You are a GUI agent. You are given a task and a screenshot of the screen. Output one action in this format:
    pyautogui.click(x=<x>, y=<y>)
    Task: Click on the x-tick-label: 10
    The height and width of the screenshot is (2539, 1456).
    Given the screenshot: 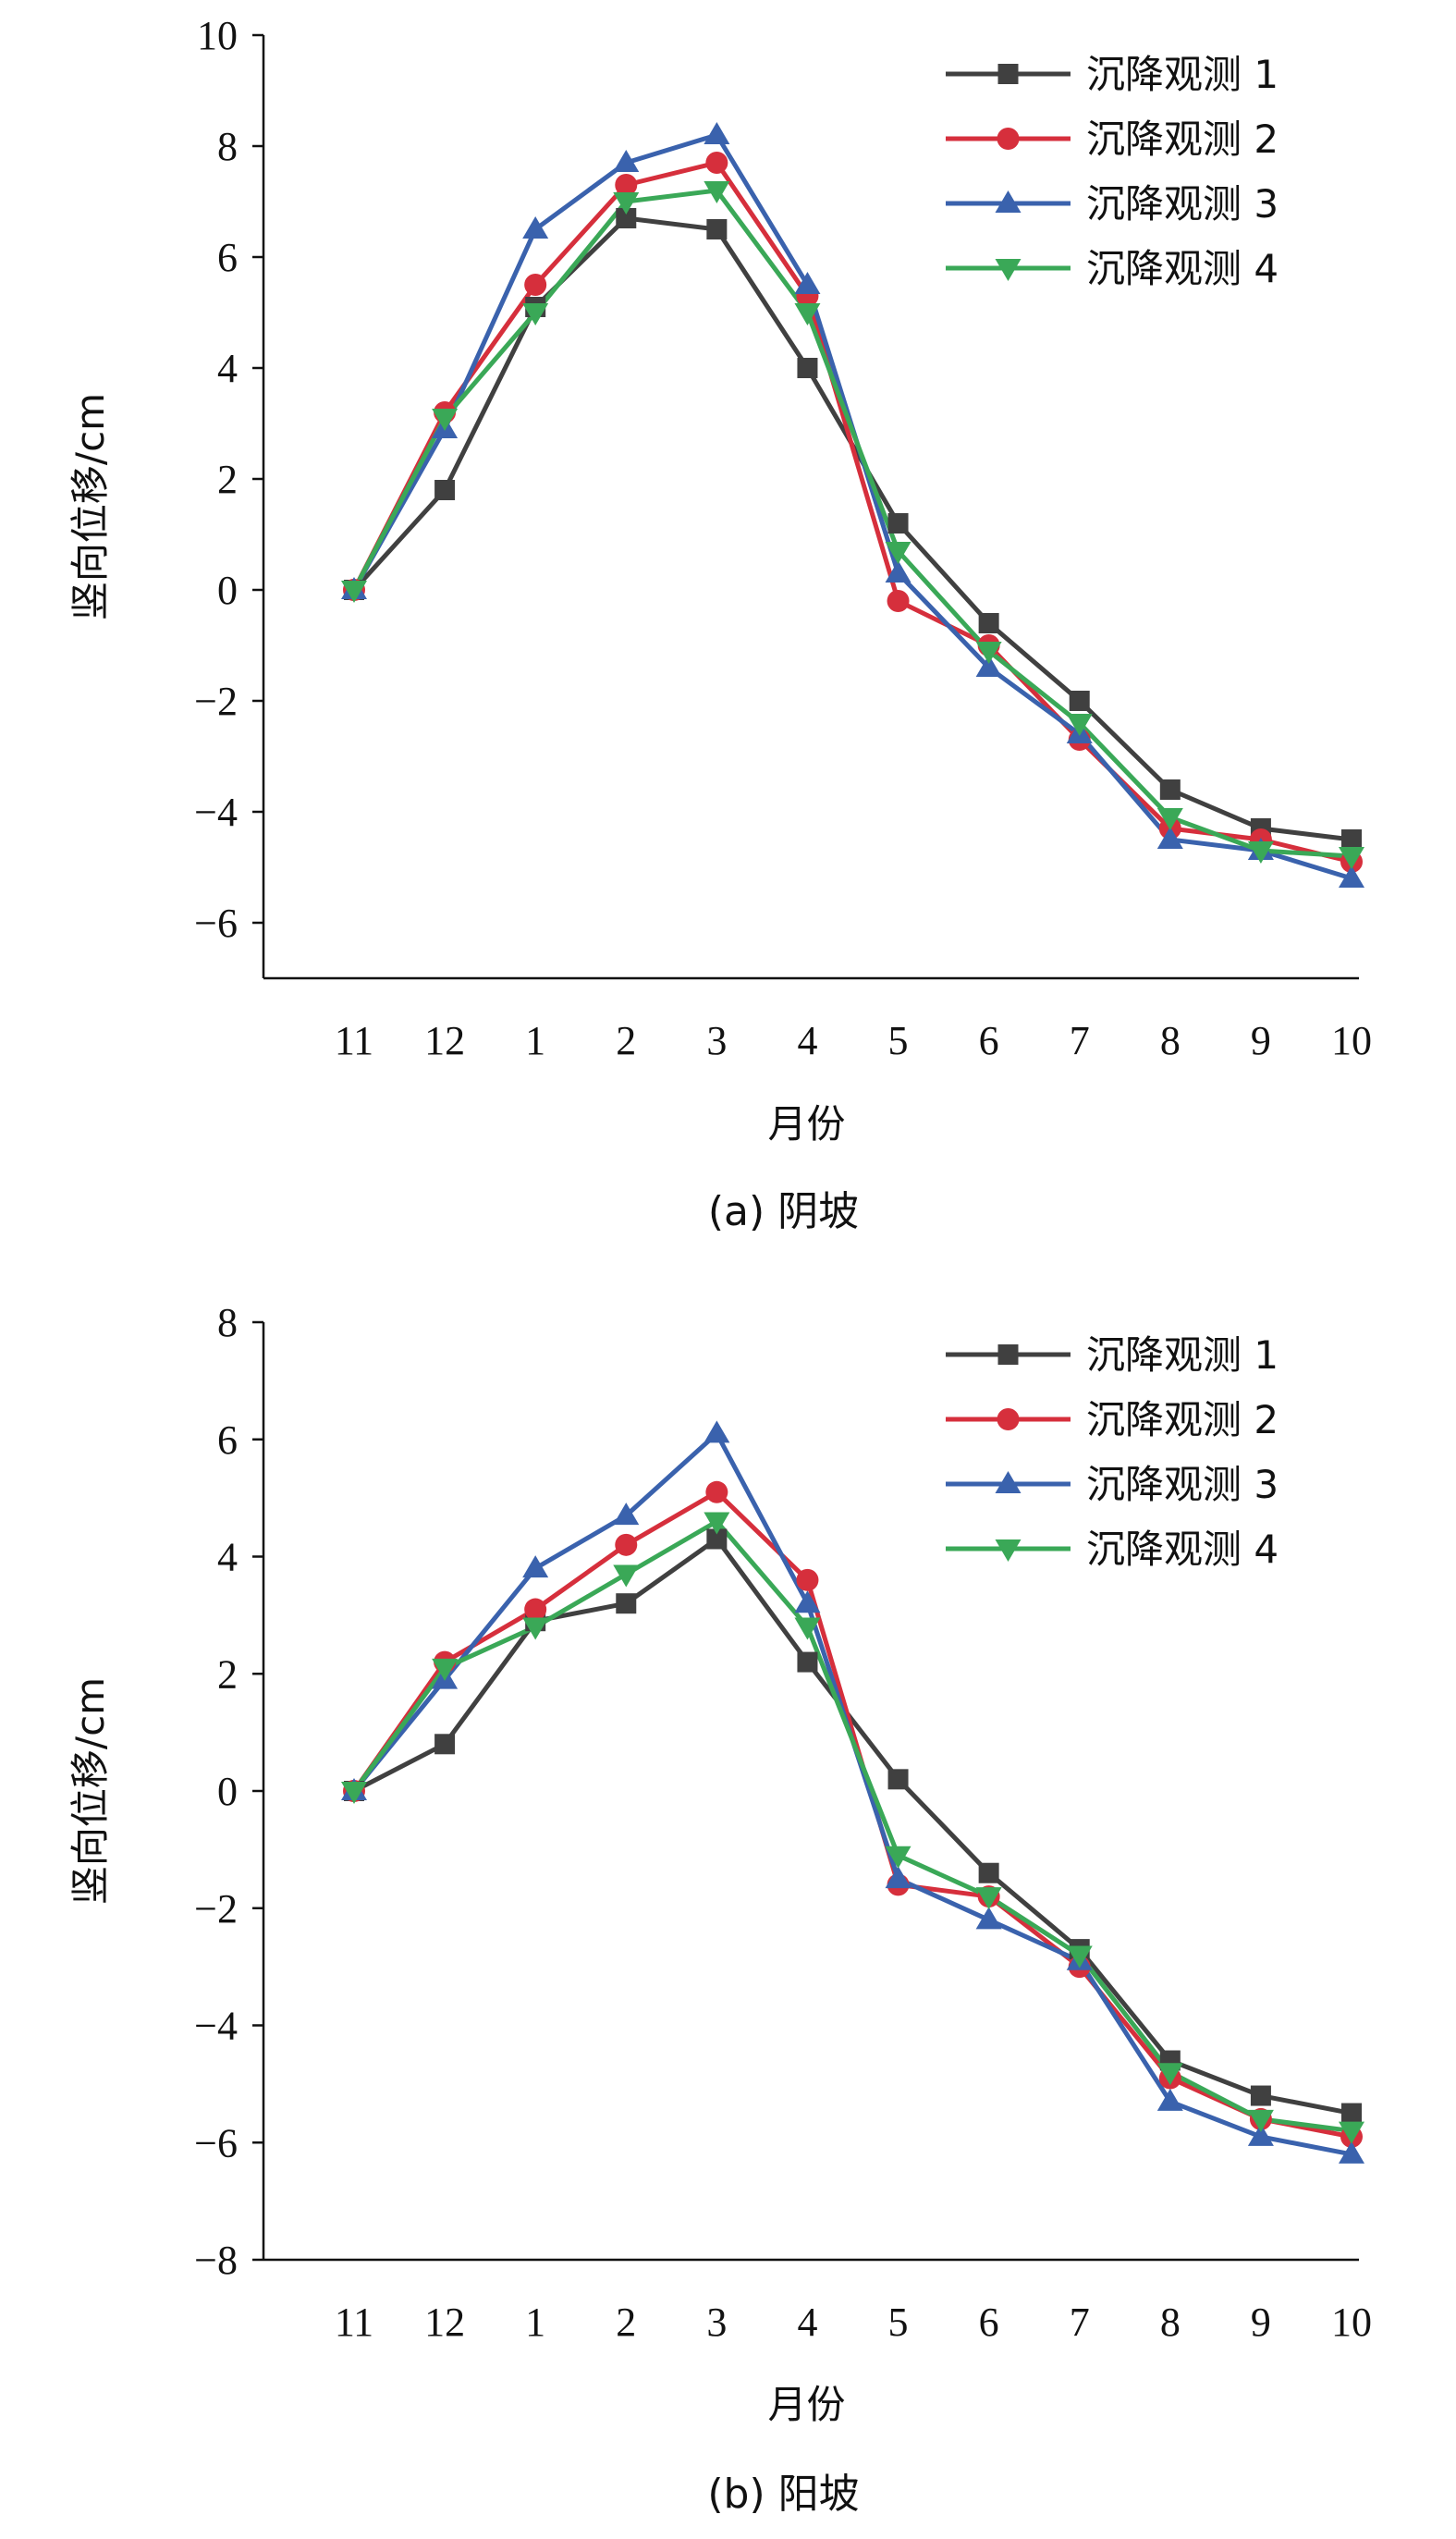 What is the action you would take?
    pyautogui.click(x=1351, y=2322)
    